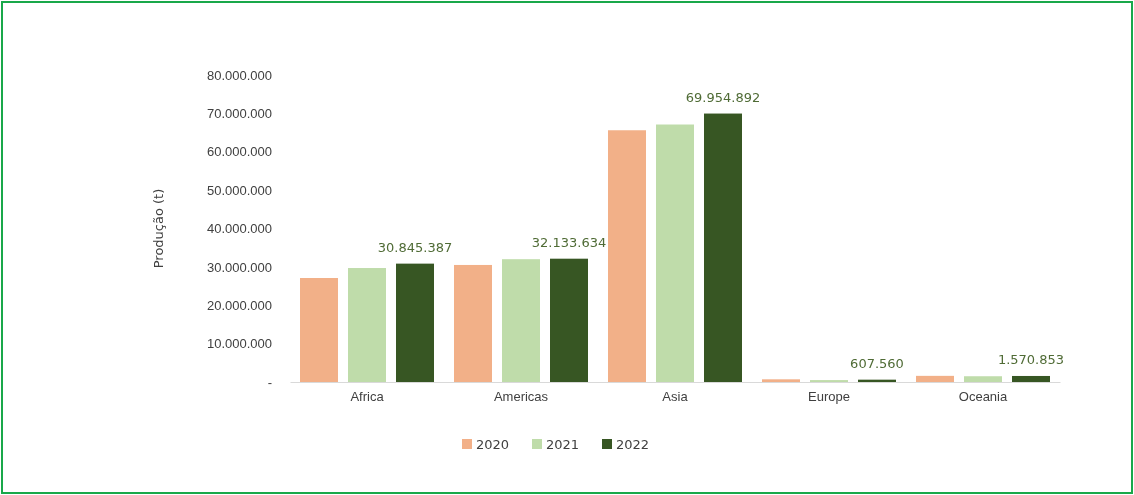 Image resolution: width=1134 pixels, height=495 pixels. Describe the element at coordinates (239, 267) in the screenshot. I see `y-tick-label: 30.000.000` at that location.